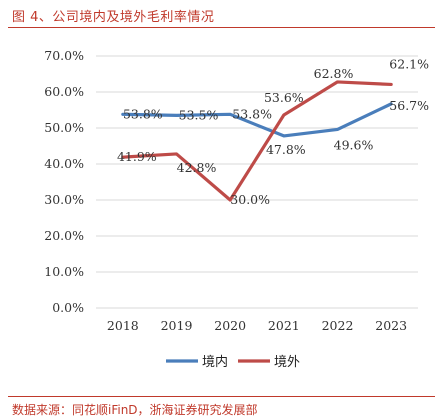 The width and height of the screenshot is (443, 418). I want to click on x-tick-label: 2021, so click(284, 325).